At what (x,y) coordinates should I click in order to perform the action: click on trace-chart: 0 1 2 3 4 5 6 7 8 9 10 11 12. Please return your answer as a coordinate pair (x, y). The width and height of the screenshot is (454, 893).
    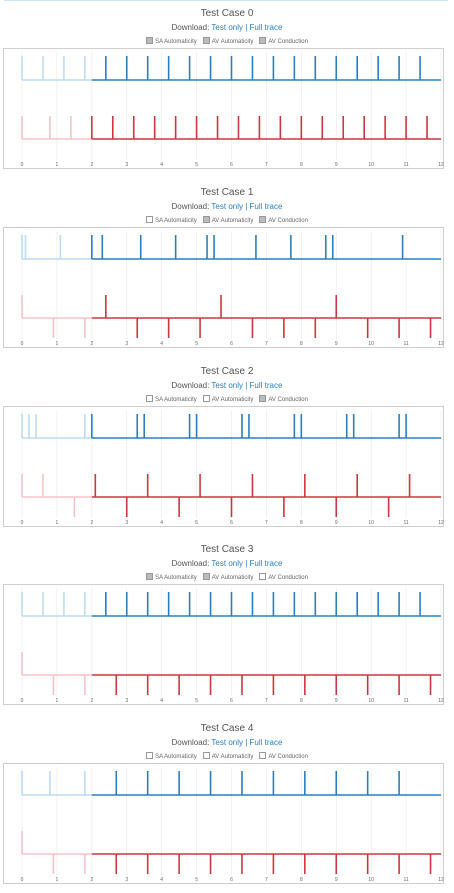
    Looking at the image, I should click on (223, 466).